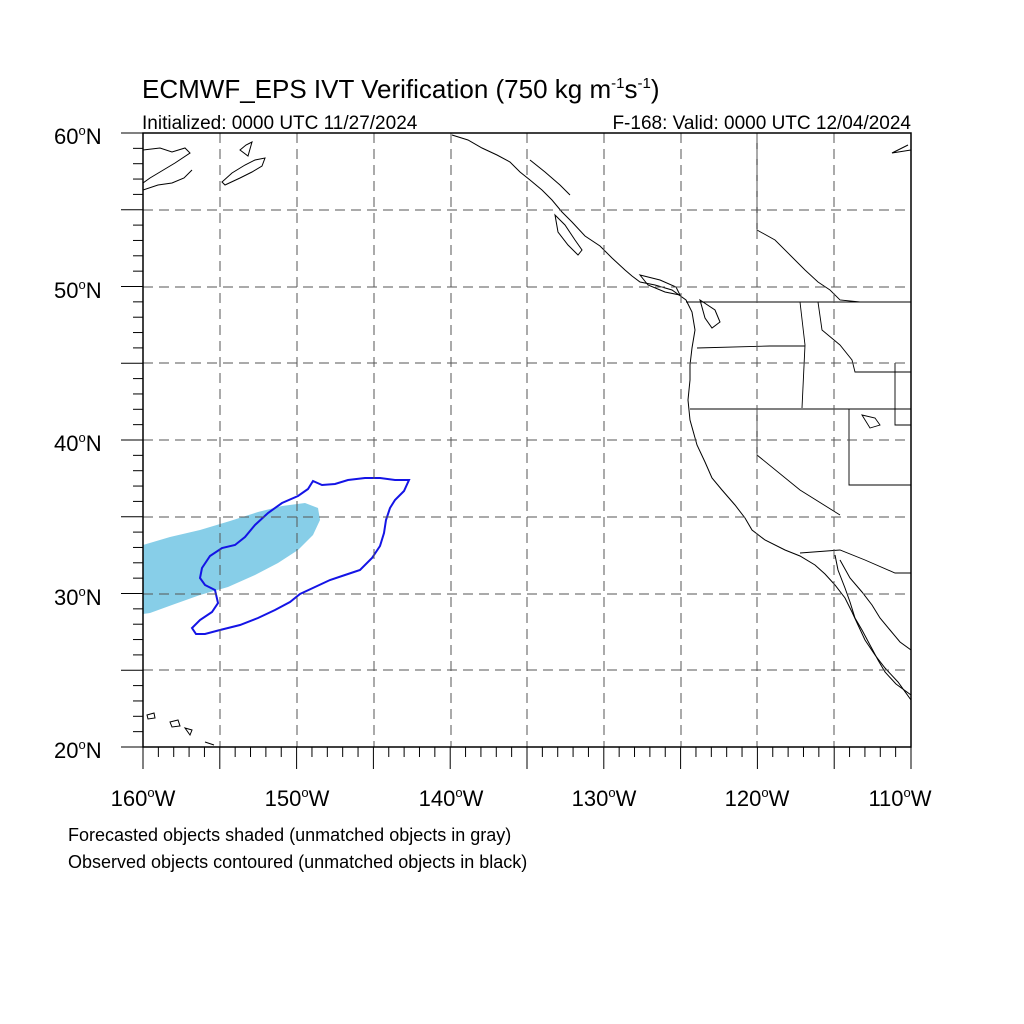 The width and height of the screenshot is (1024, 1024). Describe the element at coordinates (78, 290) in the screenshot. I see `lat-label-50: 50oN` at that location.